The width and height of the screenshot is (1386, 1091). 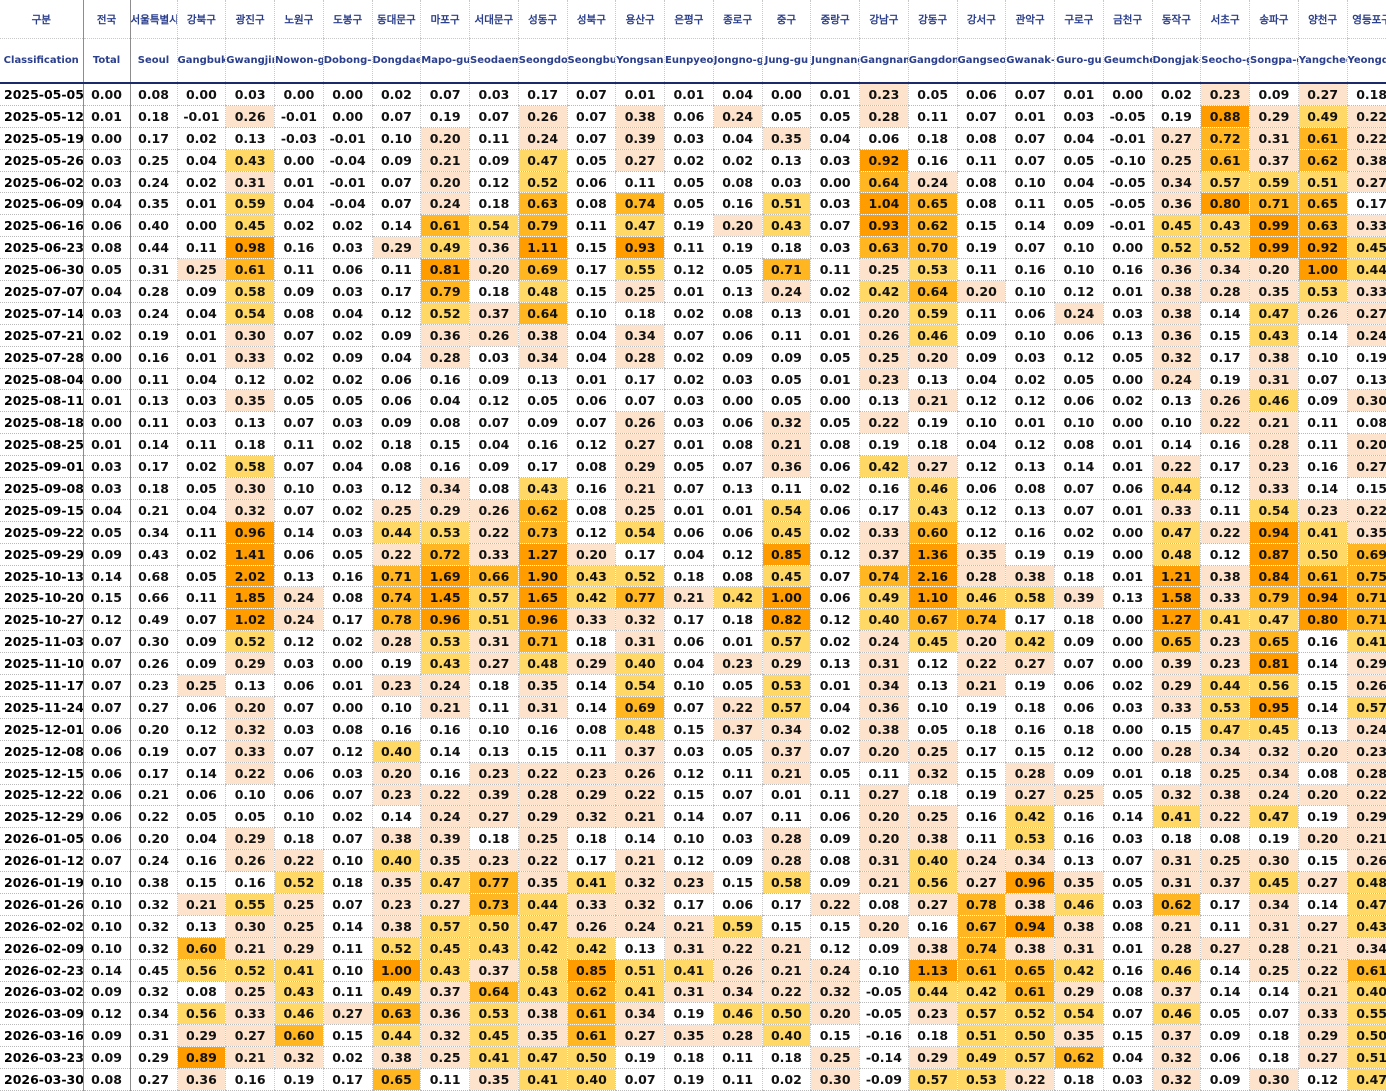 I want to click on column-header-korean: 중구, so click(x=786, y=19).